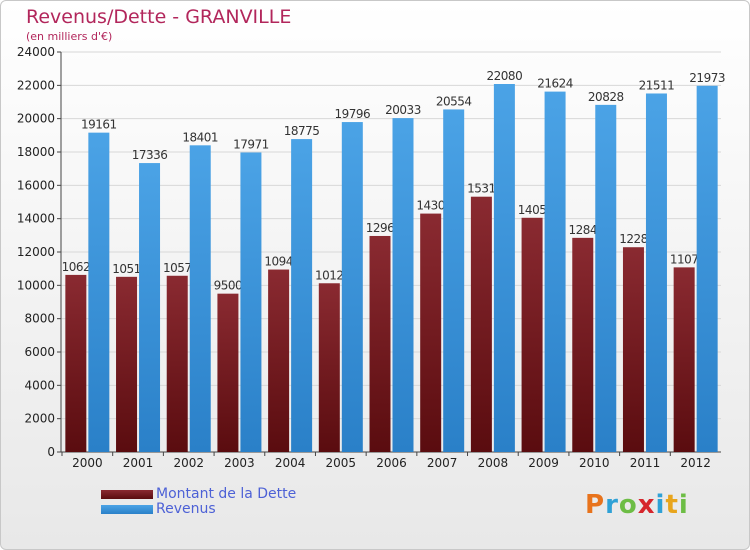 Image resolution: width=750 pixels, height=550 pixels. Describe the element at coordinates (684, 259) in the screenshot. I see `data-label-dette: 1107` at that location.